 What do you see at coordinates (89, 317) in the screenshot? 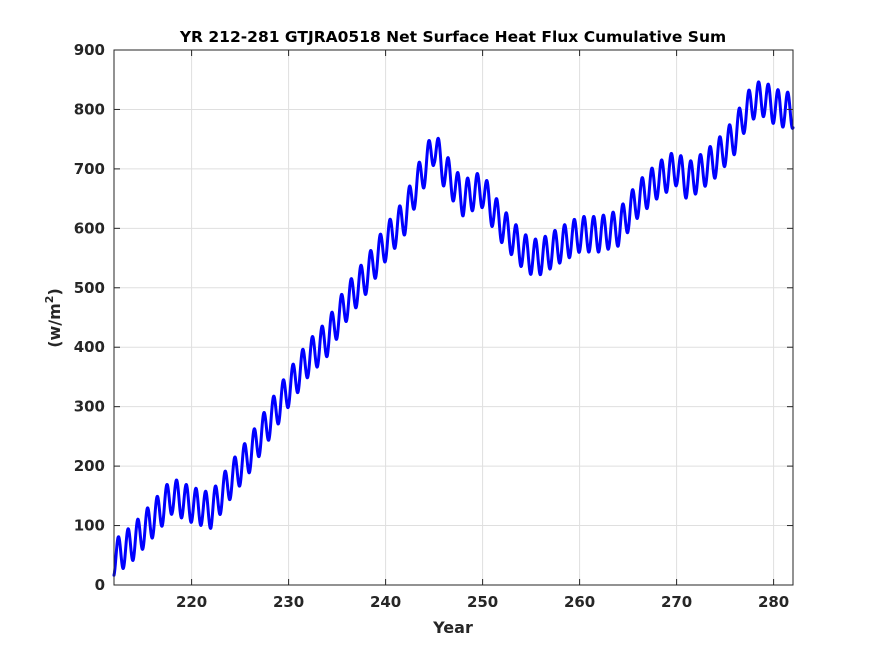
I see `y-tick-labels: 0 100 200 300 400 500 600 700 800 900` at bounding box center [89, 317].